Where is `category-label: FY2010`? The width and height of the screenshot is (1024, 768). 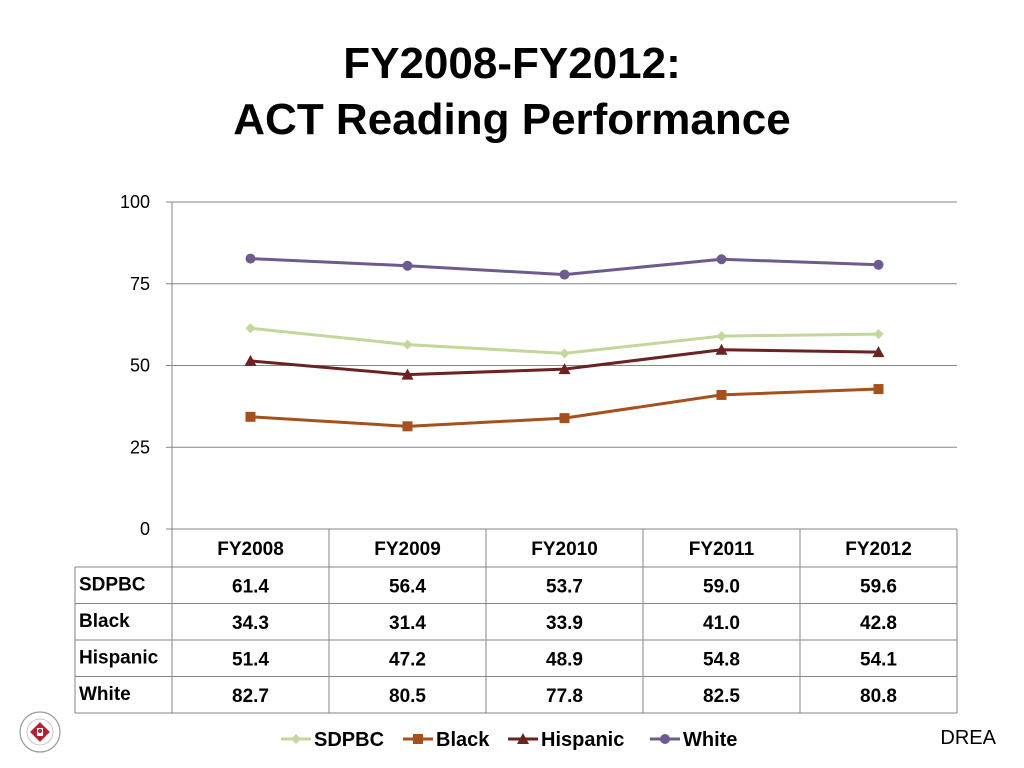
category-label: FY2010 is located at coordinates (564, 549).